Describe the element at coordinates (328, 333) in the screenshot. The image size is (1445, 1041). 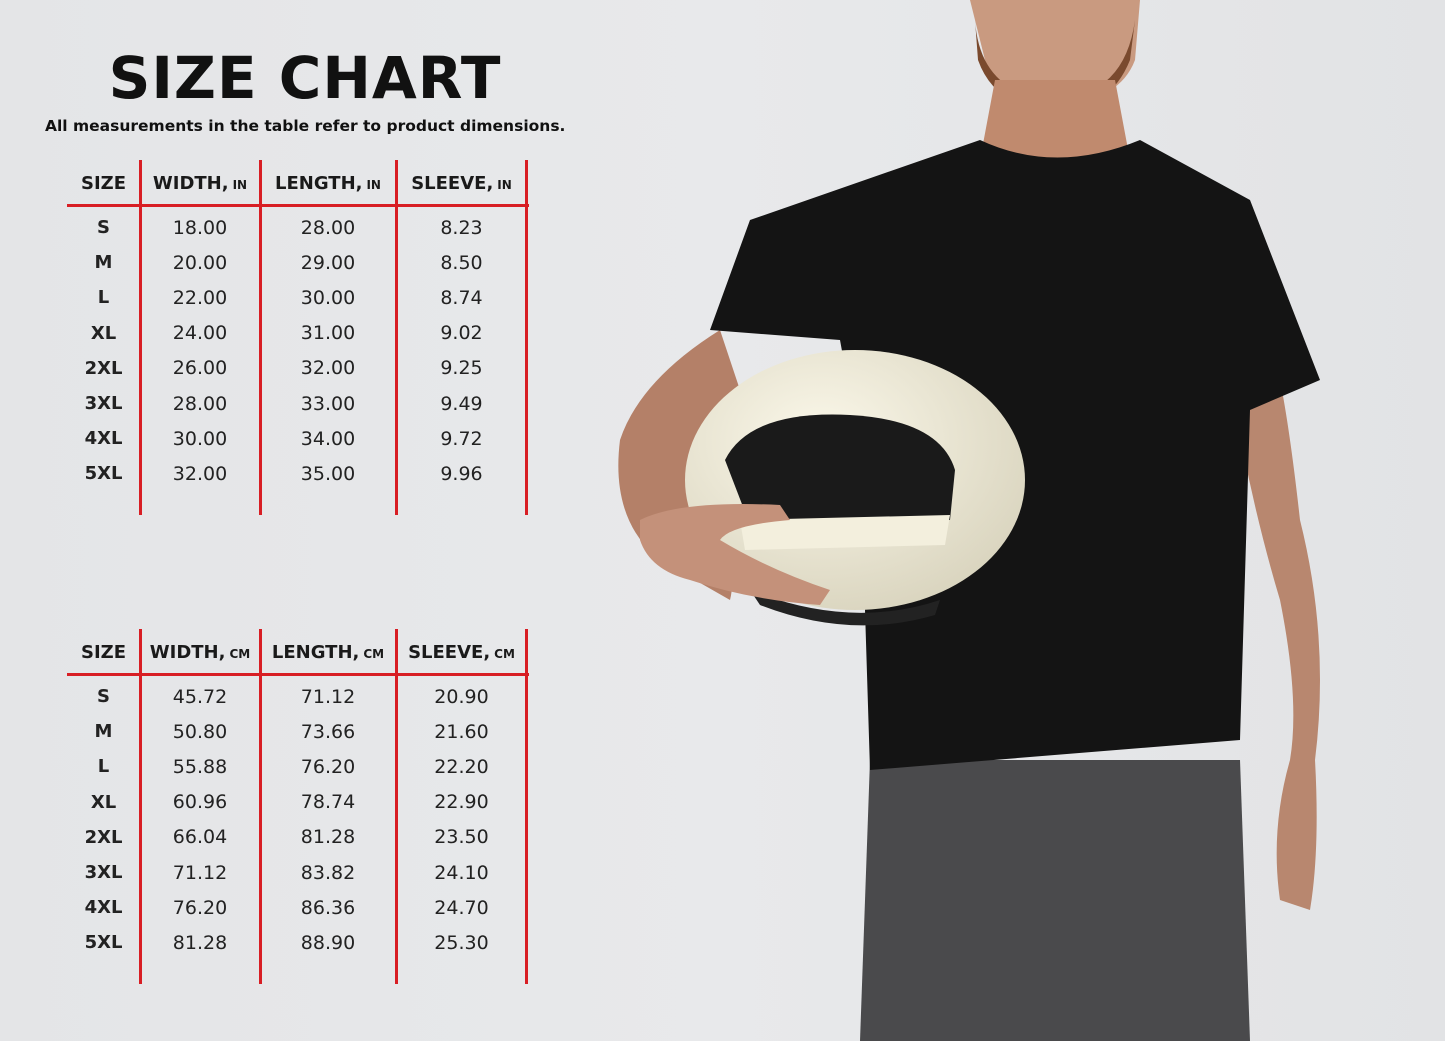
I see `measurement-cell-inches: 31.00` at that location.